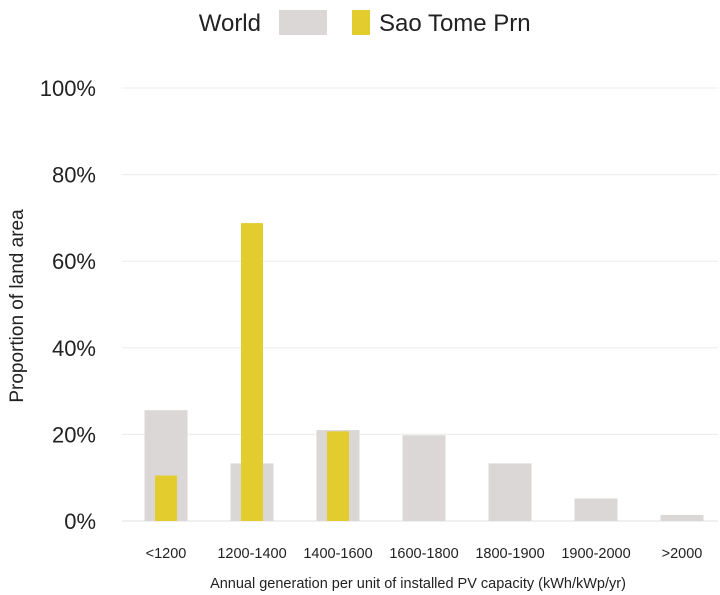 The image size is (720, 595). I want to click on x-tick-label: 1600-1800, so click(423, 554).